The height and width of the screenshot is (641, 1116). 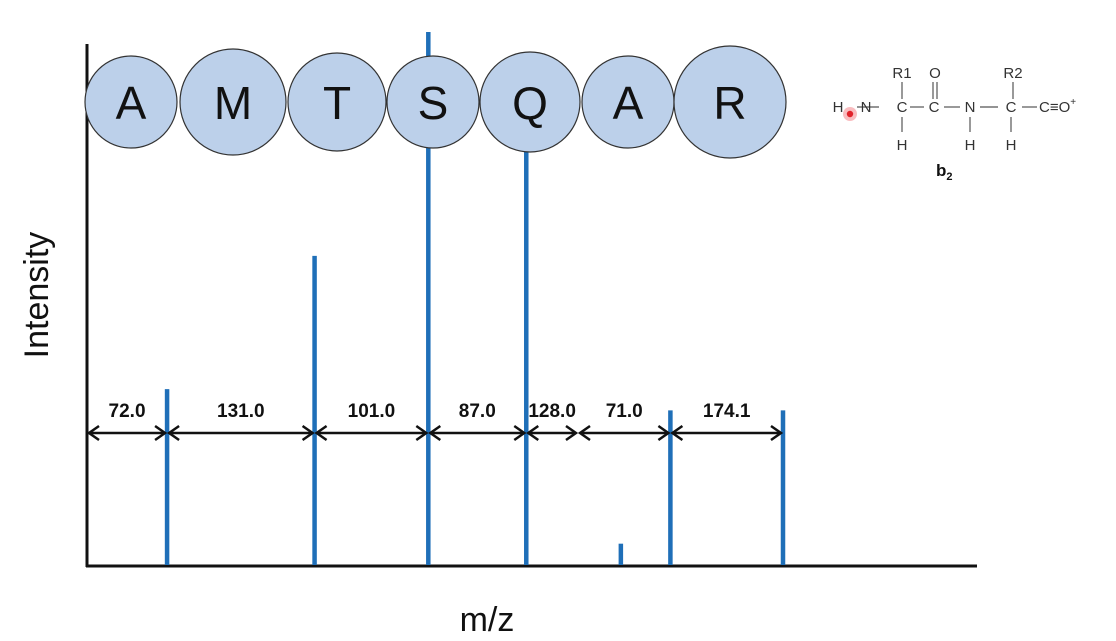 I want to click on gap-label-3: 101.0, so click(x=372, y=411).